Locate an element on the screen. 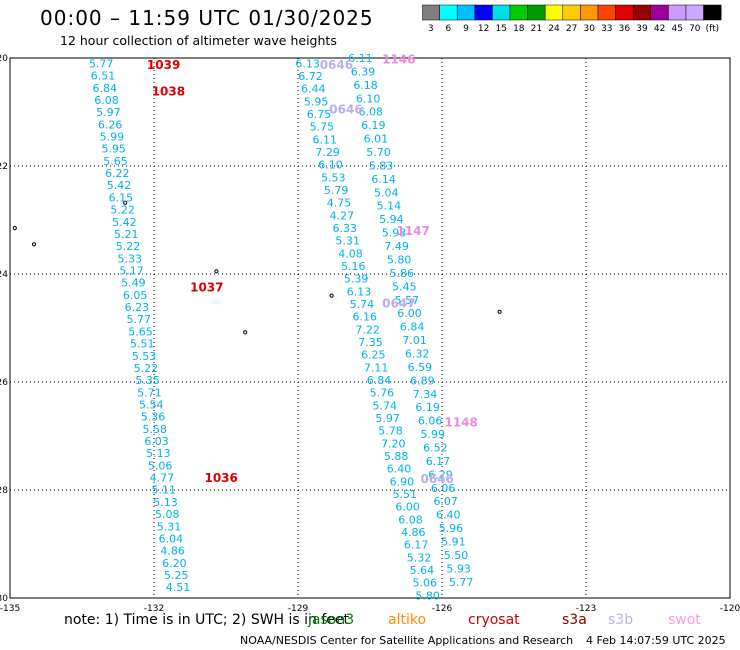  wave-height-value: 6.05 is located at coordinates (135, 295).